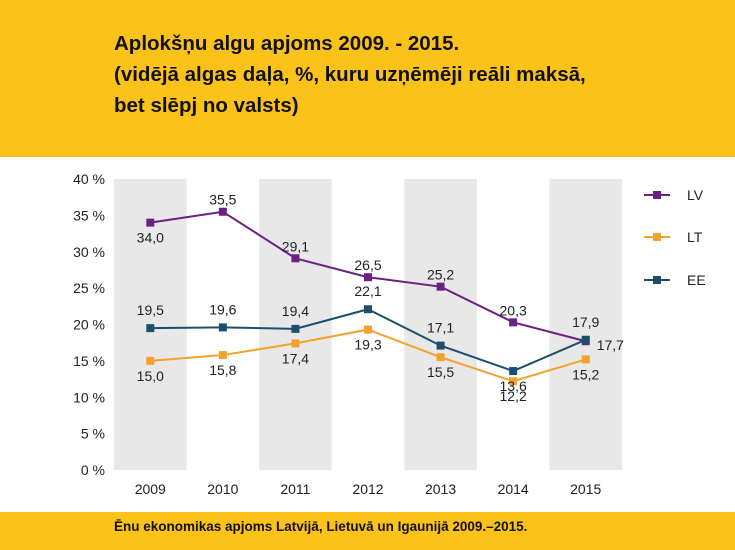 This screenshot has width=735, height=550. I want to click on data-label-LV-2015: 17,7, so click(610, 345).